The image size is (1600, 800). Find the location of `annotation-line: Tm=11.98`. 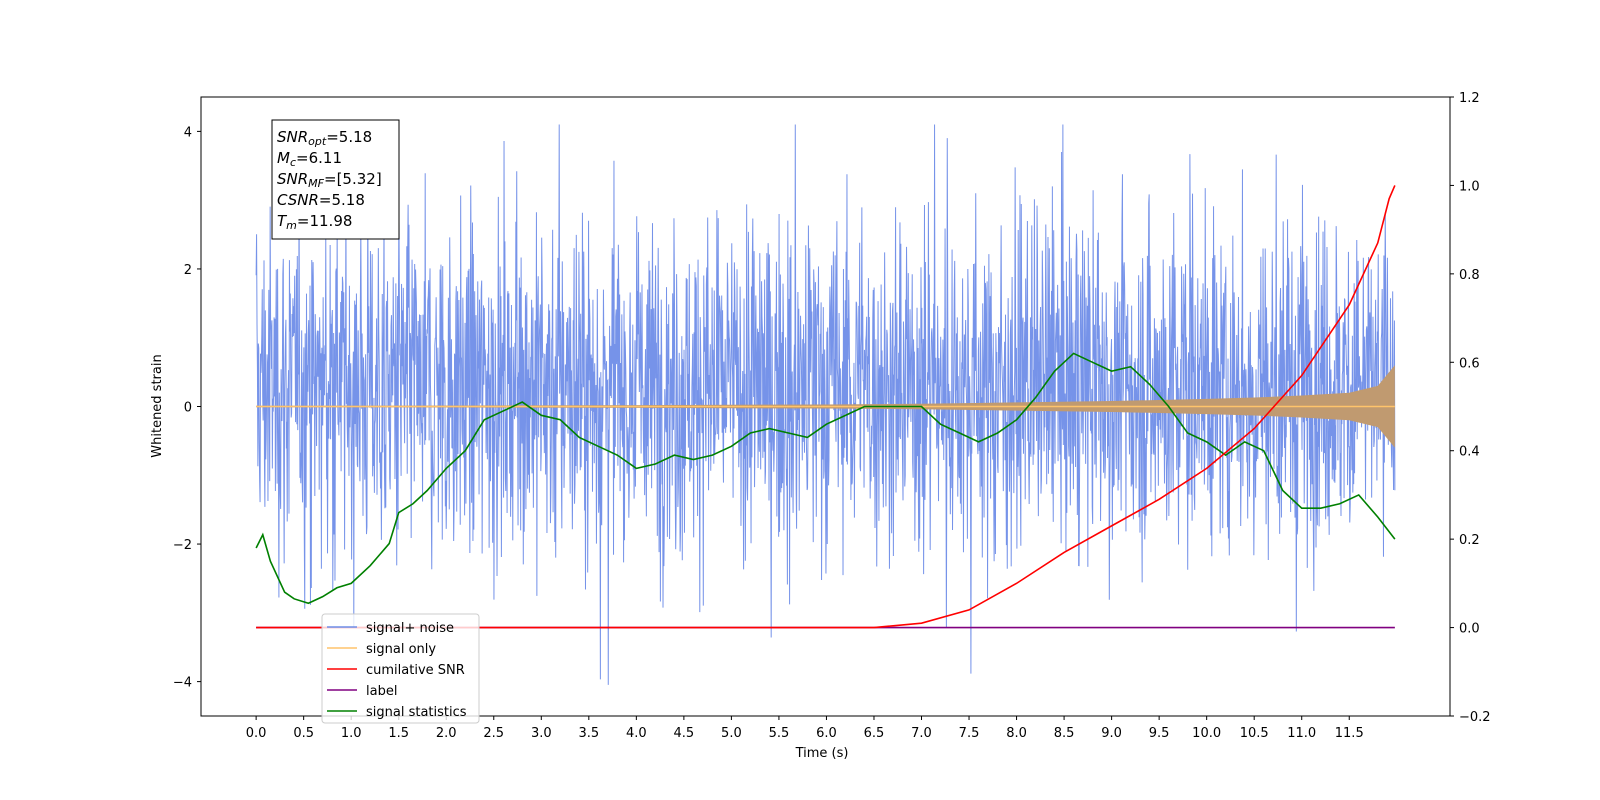

annotation-line: Tm=11.98 is located at coordinates (314, 222).